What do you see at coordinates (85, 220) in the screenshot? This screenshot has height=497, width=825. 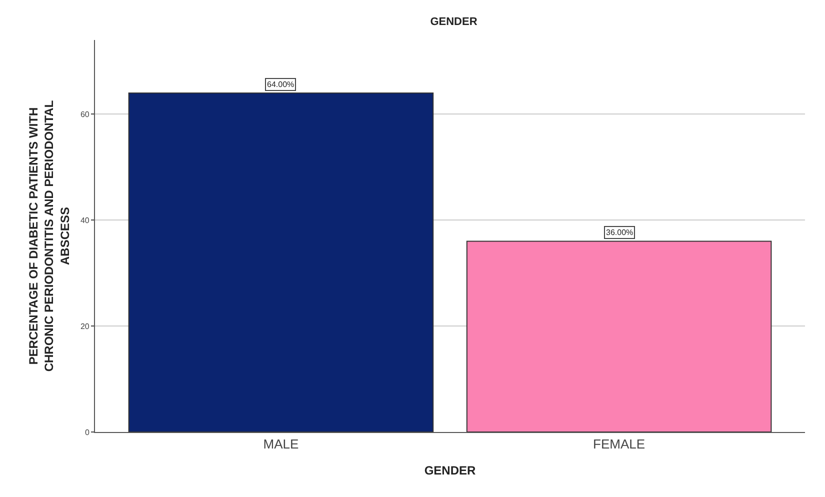 I see `y-tick-label: 40` at bounding box center [85, 220].